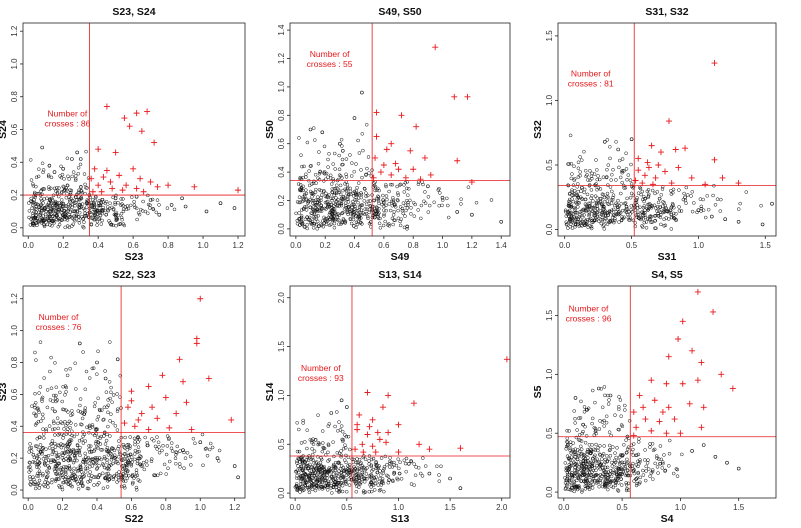 The image size is (801, 528). I want to click on x-axis-label: S23, so click(134, 257).